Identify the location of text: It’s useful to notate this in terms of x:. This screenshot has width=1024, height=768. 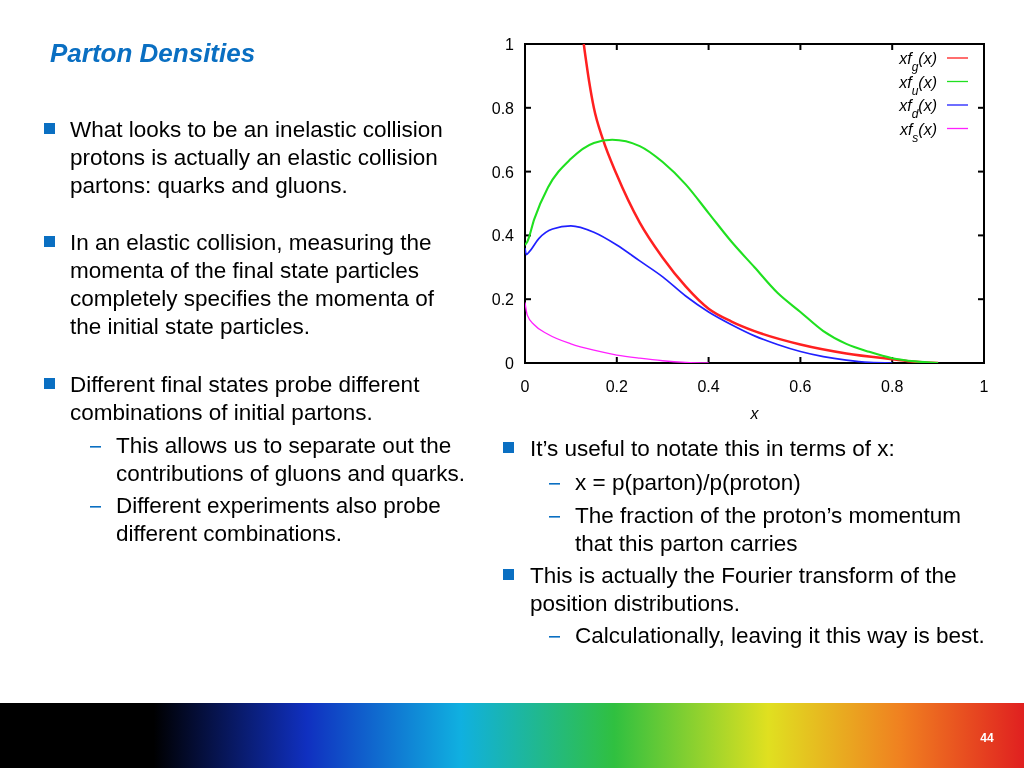
(712, 448).